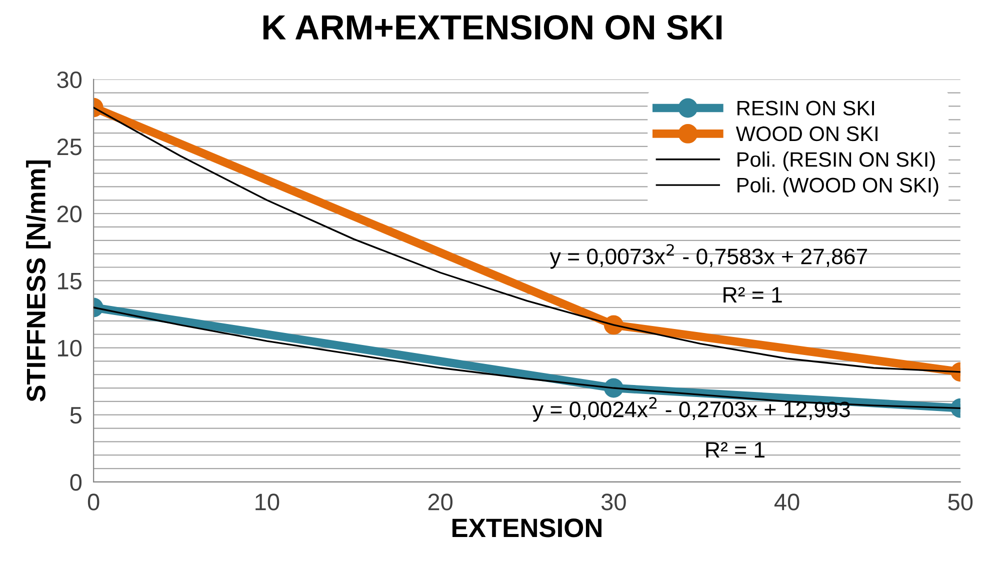  What do you see at coordinates (76, 482) in the screenshot?
I see `y-tick-label: 0` at bounding box center [76, 482].